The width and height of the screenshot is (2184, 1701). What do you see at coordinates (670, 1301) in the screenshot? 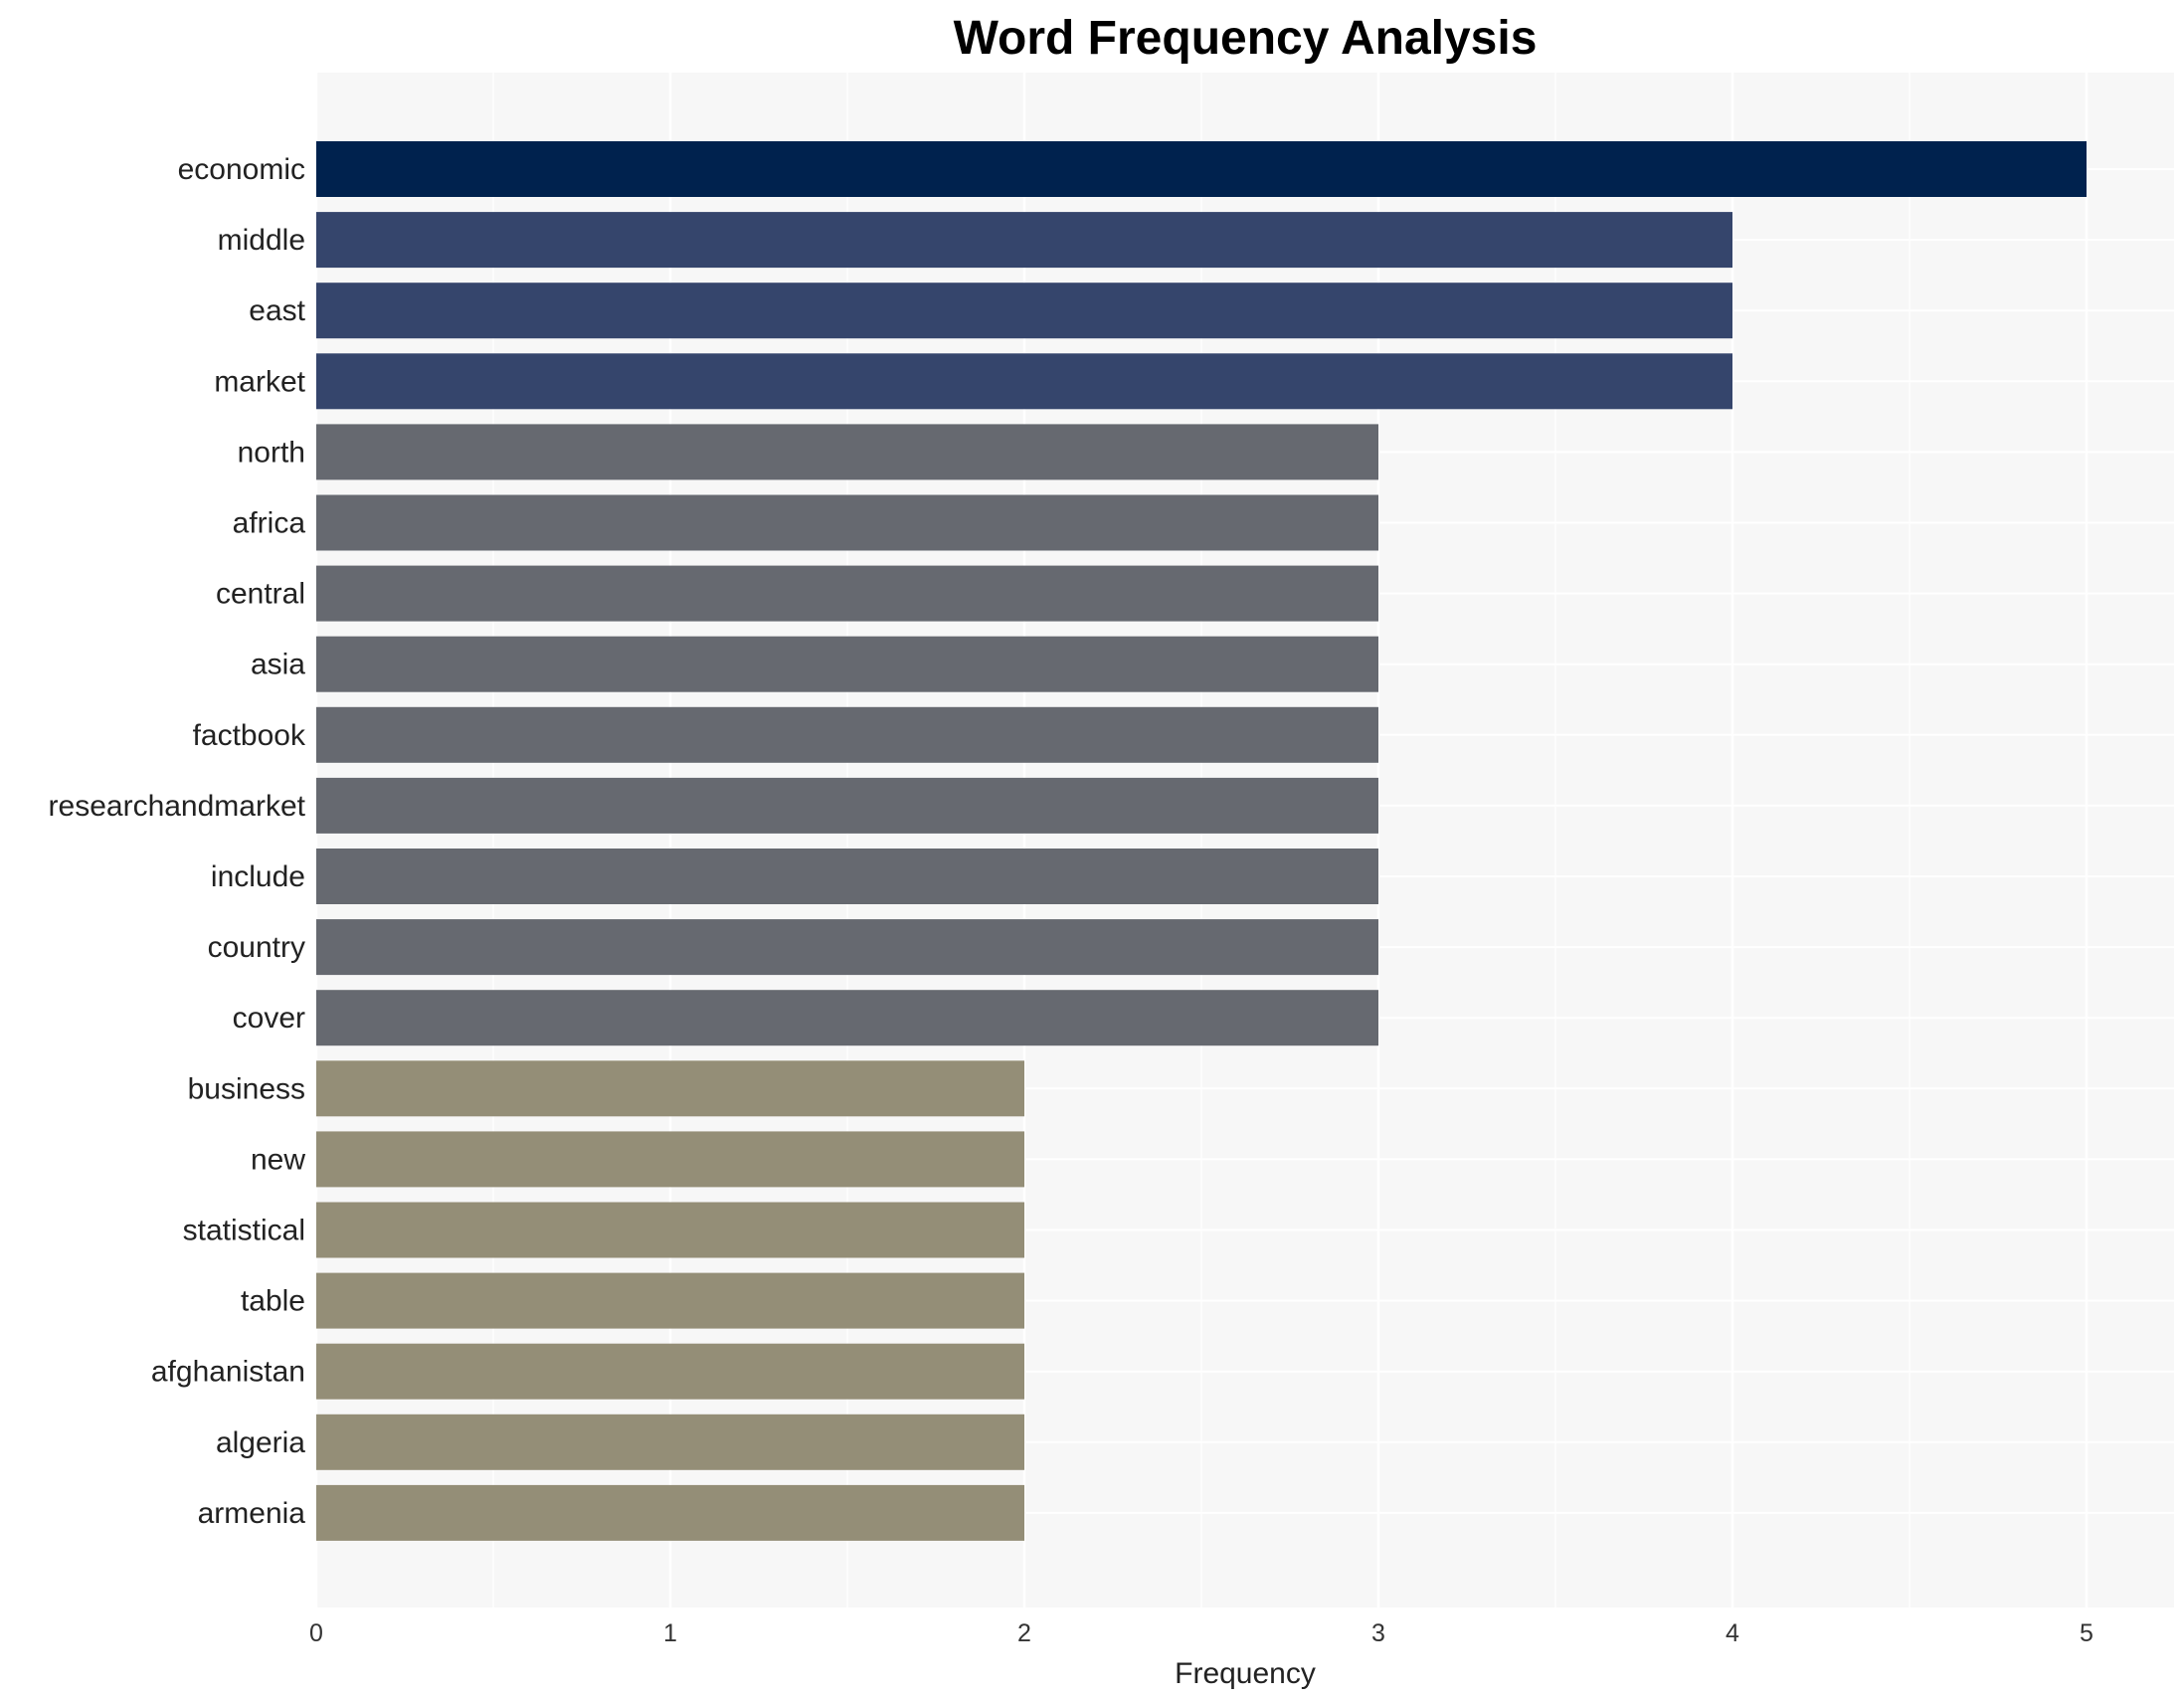
I see `bar-table` at bounding box center [670, 1301].